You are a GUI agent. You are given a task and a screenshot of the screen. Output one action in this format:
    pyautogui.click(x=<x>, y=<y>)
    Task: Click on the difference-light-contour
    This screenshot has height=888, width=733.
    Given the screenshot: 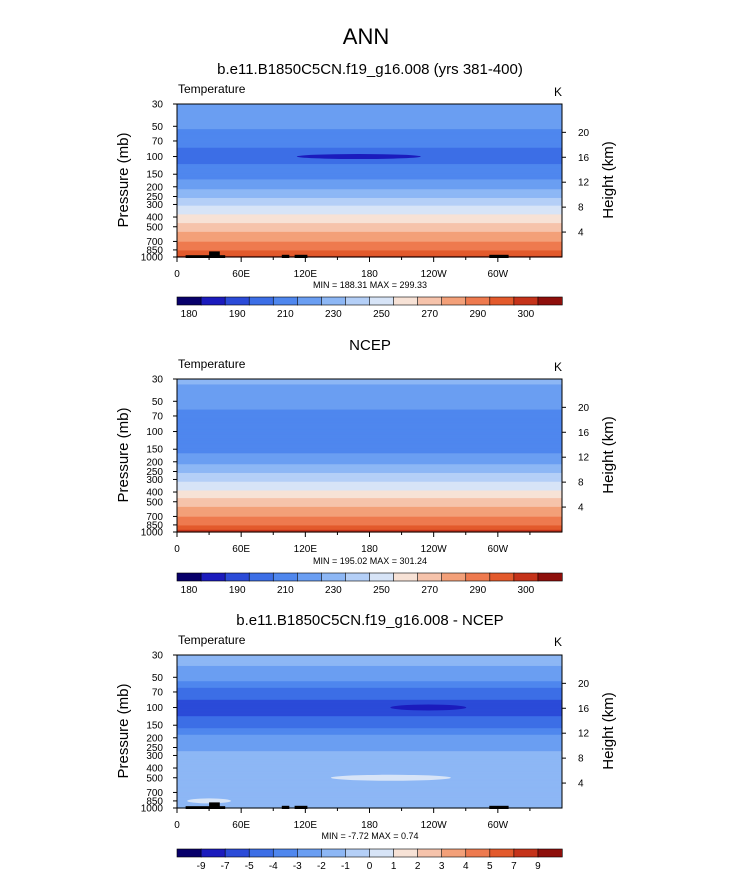 What is the action you would take?
    pyautogui.click(x=209, y=801)
    